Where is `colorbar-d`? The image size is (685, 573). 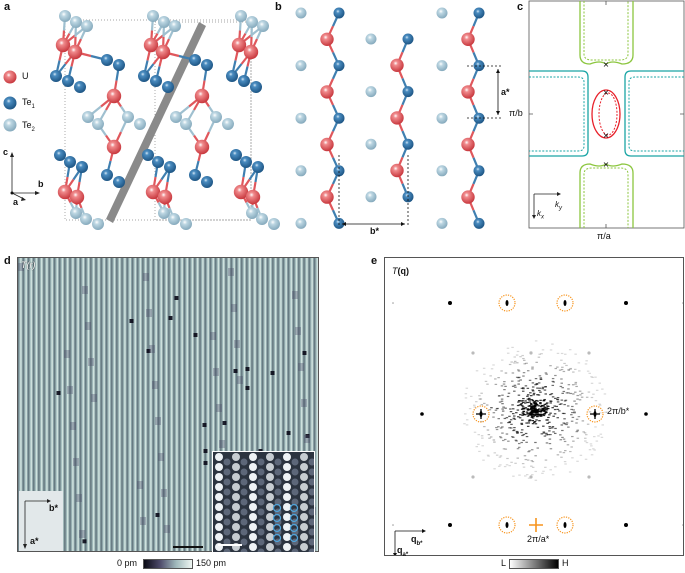 colorbar-d is located at coordinates (168, 564).